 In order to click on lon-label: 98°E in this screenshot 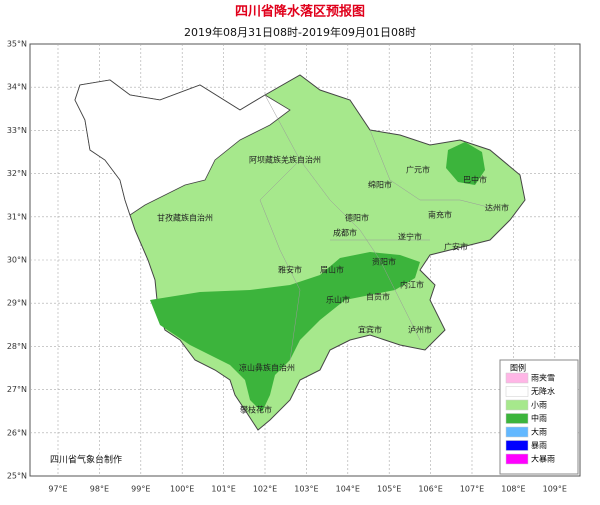, I will do `click(99, 489)`.